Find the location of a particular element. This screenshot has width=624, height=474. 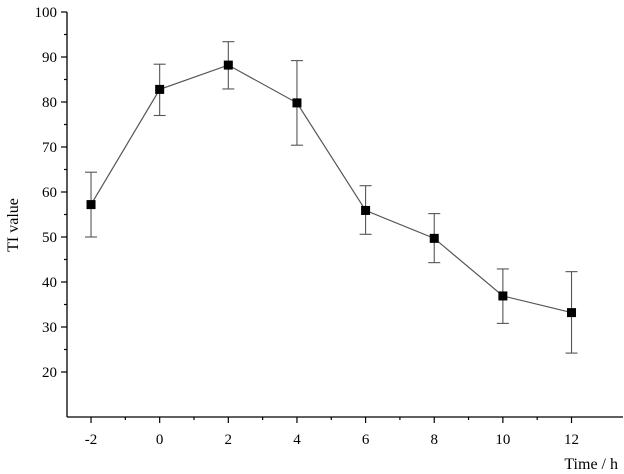

x-tick-label-2: 2 is located at coordinates (229, 440).